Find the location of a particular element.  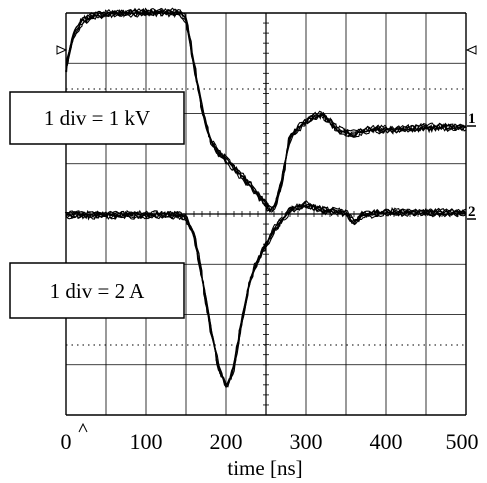

voltage-scale-box is located at coordinates (97, 118).